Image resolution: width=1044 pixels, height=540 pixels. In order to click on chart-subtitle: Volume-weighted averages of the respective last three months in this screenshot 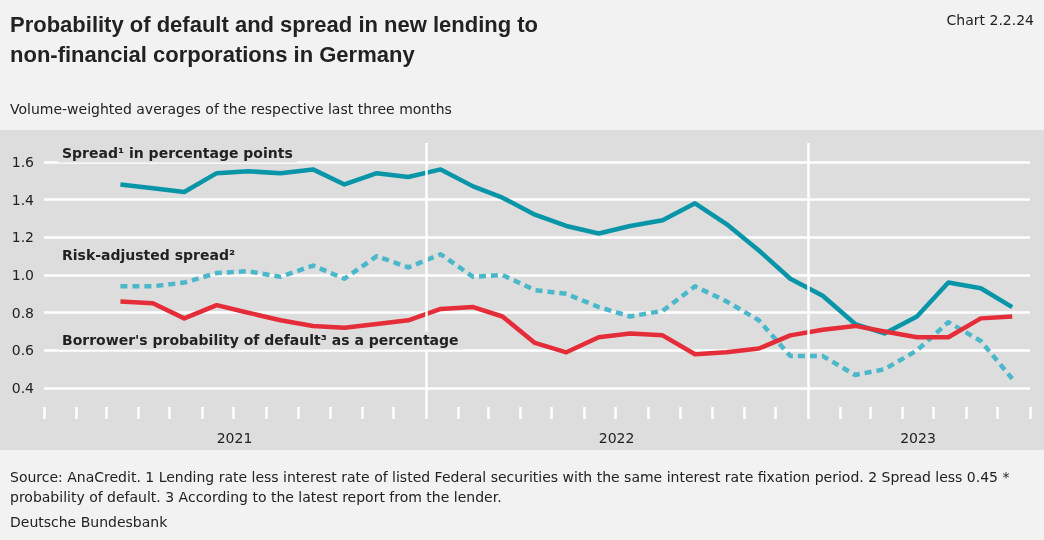, I will do `click(231, 109)`.